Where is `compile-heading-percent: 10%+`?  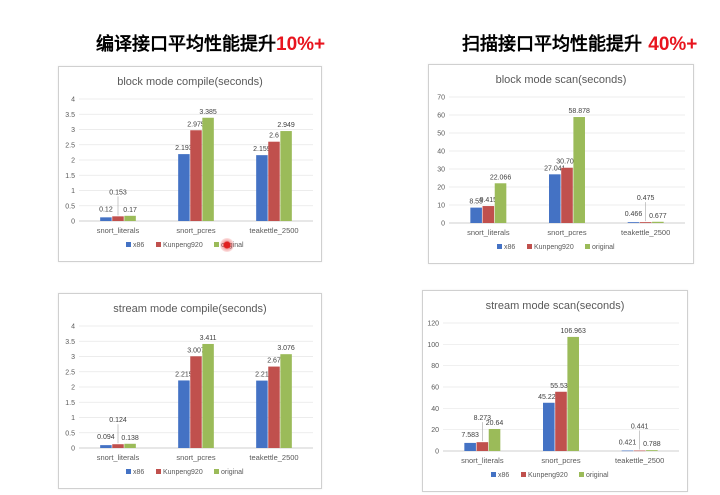 compile-heading-percent: 10%+ is located at coordinates (301, 44).